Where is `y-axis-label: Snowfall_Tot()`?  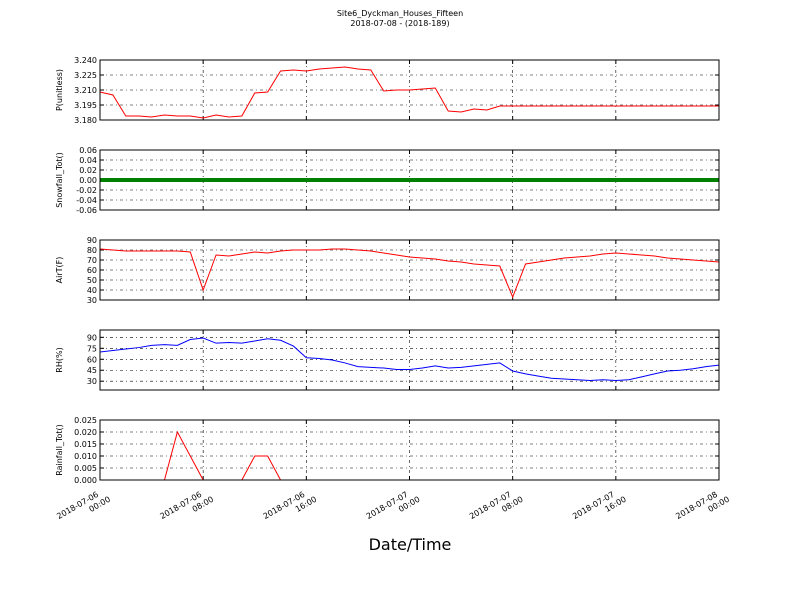
y-axis-label: Snowfall_Tot() is located at coordinates (59, 180).